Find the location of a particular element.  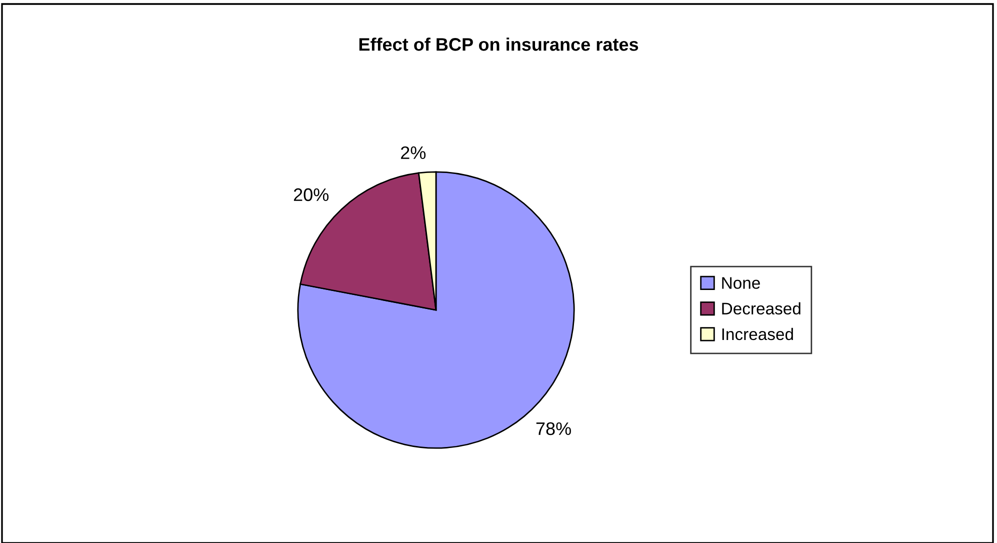

legend-label: Increased is located at coordinates (757, 334).